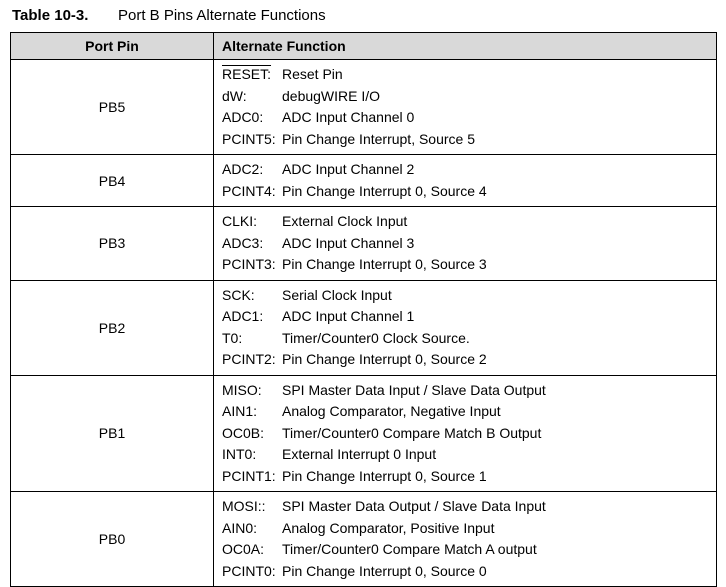 The width and height of the screenshot is (726, 587). What do you see at coordinates (312, 74) in the screenshot?
I see `function-description: Reset Pin` at bounding box center [312, 74].